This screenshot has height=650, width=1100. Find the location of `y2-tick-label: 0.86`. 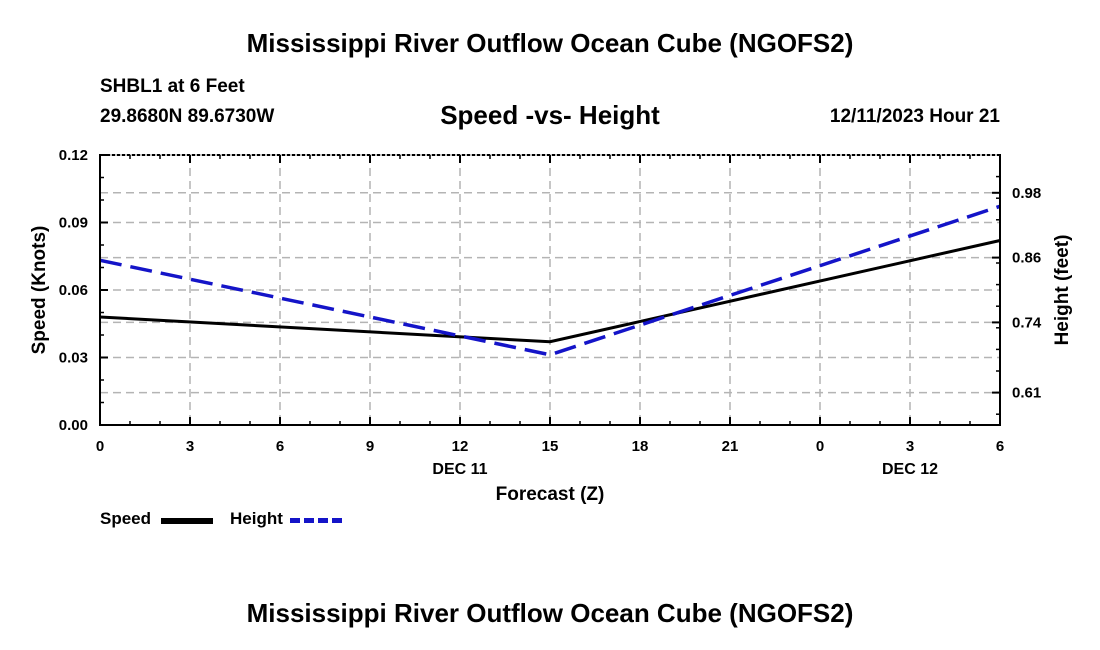

y2-tick-label: 0.86 is located at coordinates (1026, 258).